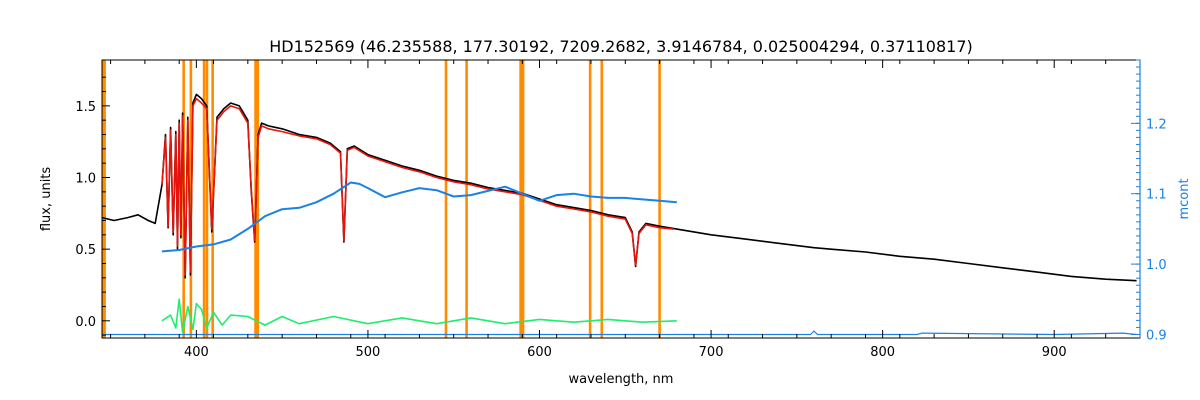 This screenshot has height=400, width=1200. Describe the element at coordinates (619, 333) in the screenshot. I see `series-line-weights` at that location.